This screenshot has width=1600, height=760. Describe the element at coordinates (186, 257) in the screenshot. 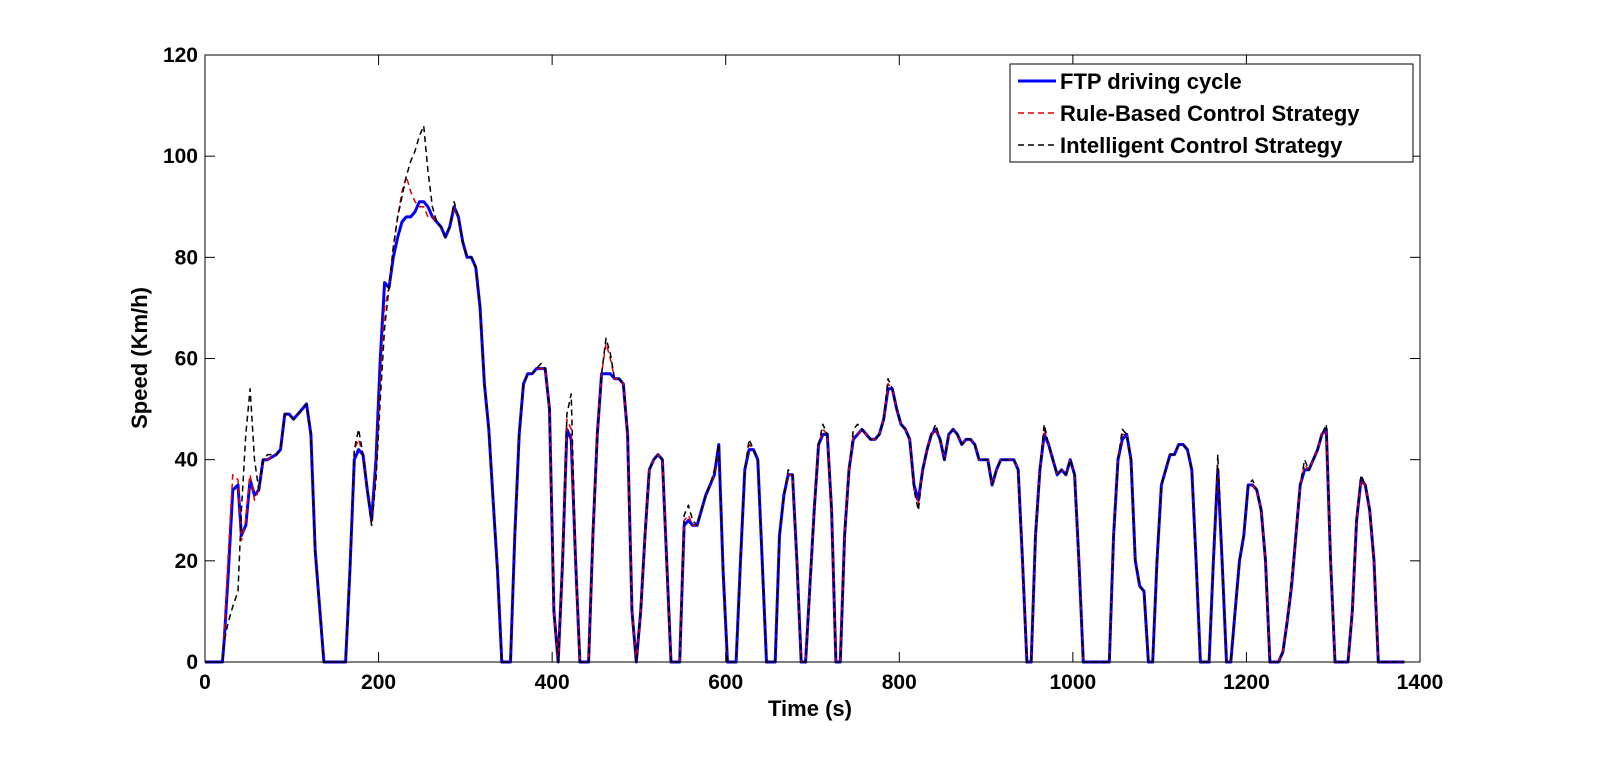

I see `y-tick-label: 80` at that location.